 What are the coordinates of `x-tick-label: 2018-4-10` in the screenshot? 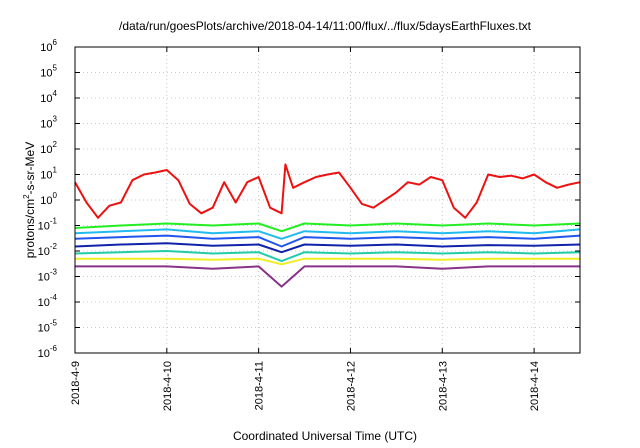 It's located at (168, 386).